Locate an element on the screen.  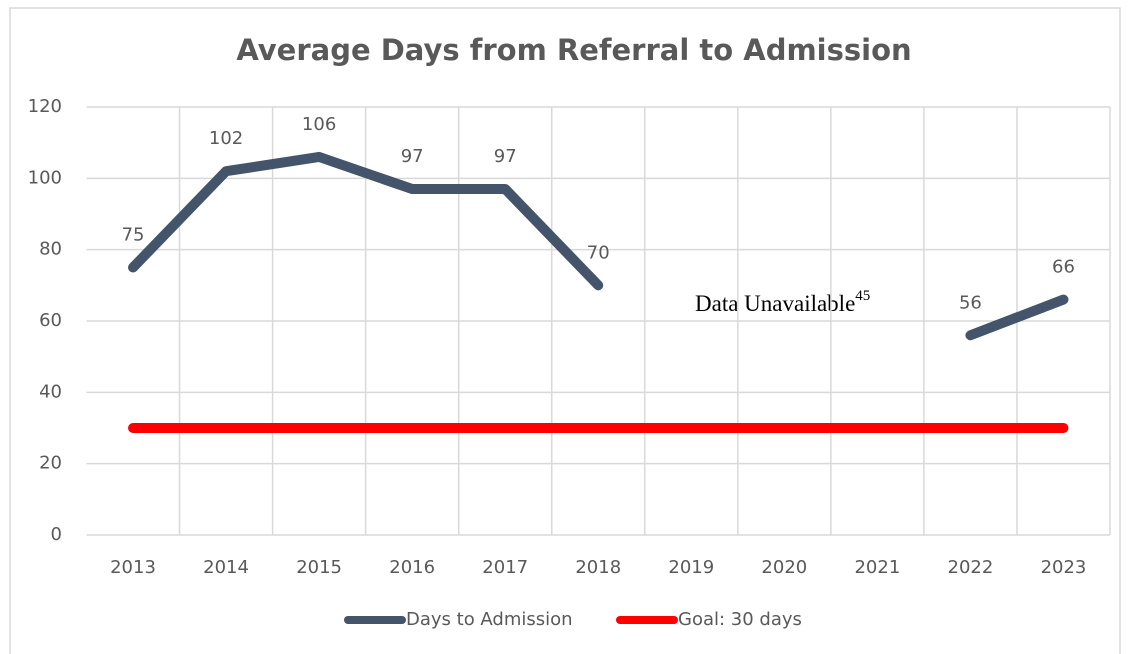
x-tick-label: 2018 is located at coordinates (598, 567).